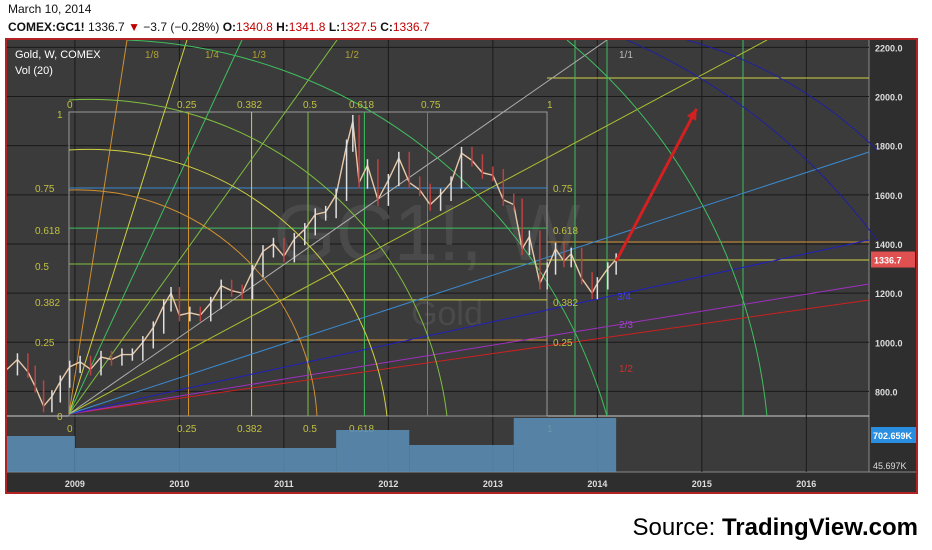 This screenshot has width=932, height=550. Describe the element at coordinates (565, 231) in the screenshot. I see `fib-right-label: 0.618` at that location.